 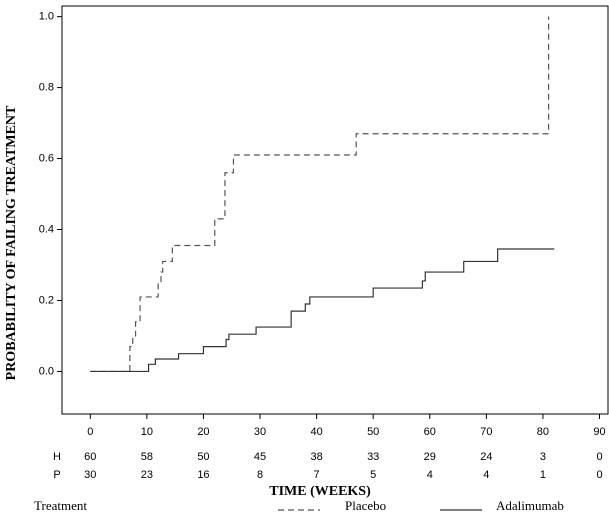 I want to click on y-tick-label: 0.8, so click(x=46, y=88).